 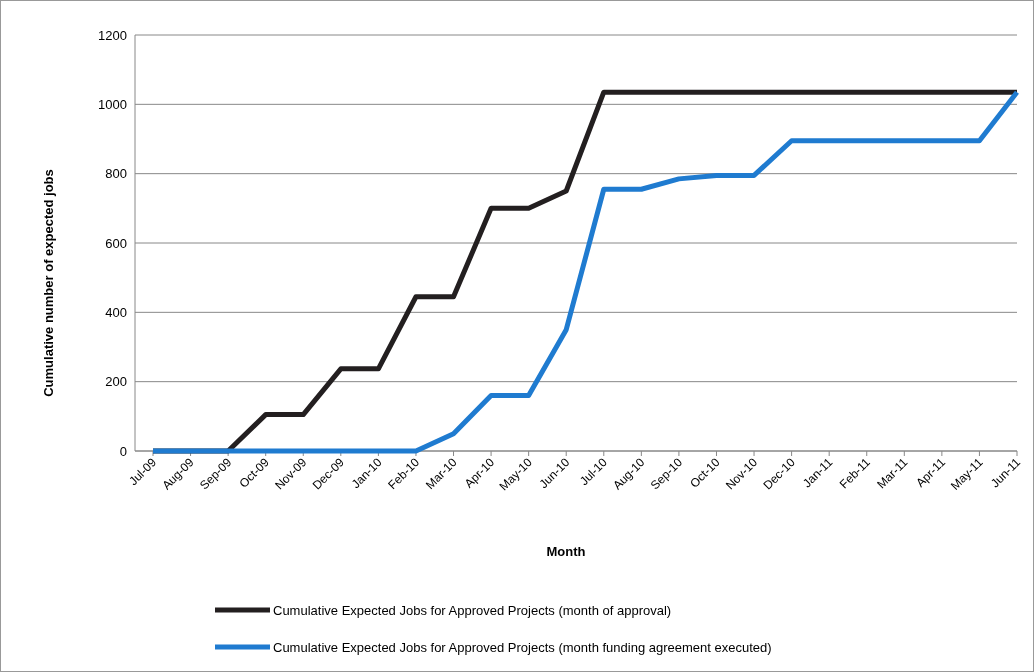 I want to click on x-axis-title: Month, so click(x=566, y=551).